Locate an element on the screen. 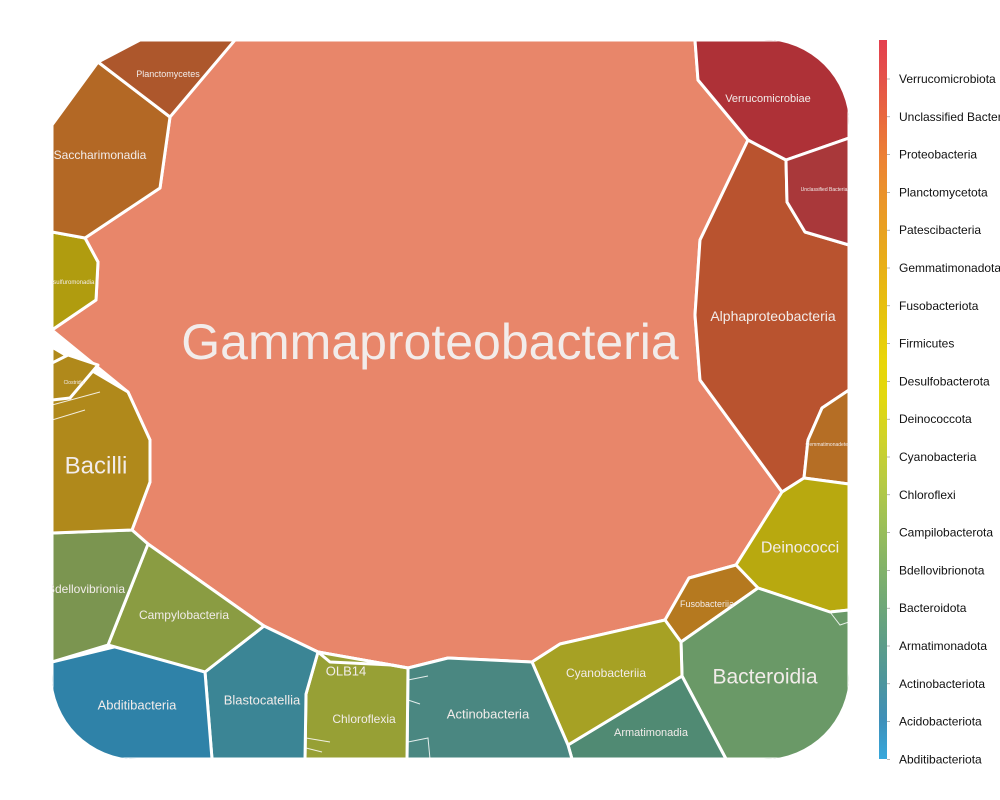  cell-label-alphaproteobacteria: Alphaproteobacteria is located at coordinates (773, 316).